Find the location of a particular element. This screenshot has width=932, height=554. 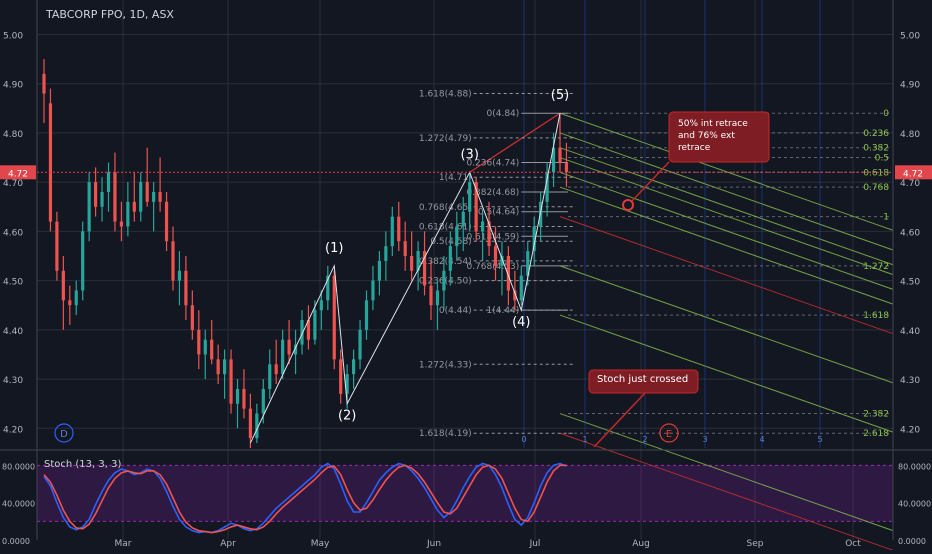

fib-ext-label: 0.5(4.58) is located at coordinates (450, 242).